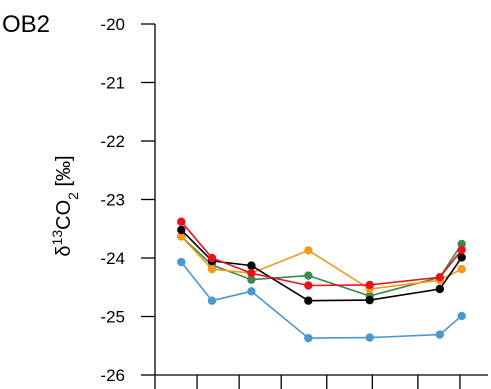  Describe the element at coordinates (112, 317) in the screenshot. I see `y-tick-label: -25` at that location.